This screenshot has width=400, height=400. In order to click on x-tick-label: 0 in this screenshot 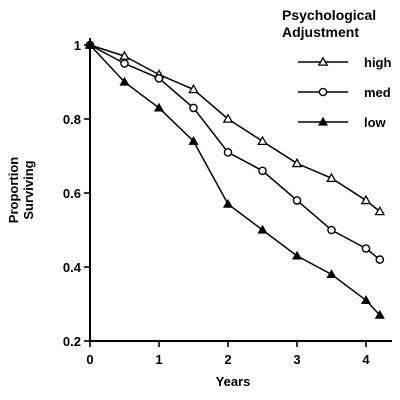, I will do `click(89, 359)`.